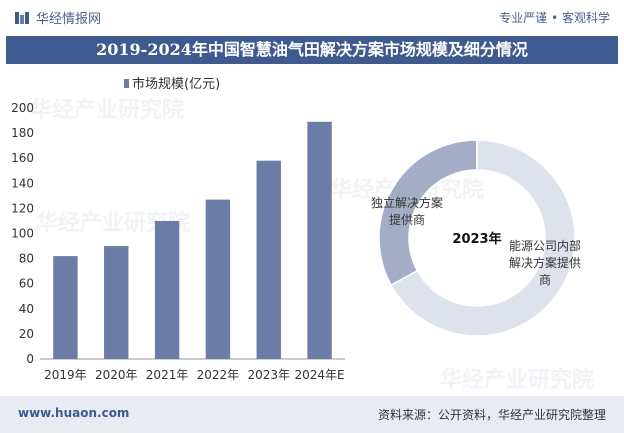 This screenshot has width=624, height=433. Describe the element at coordinates (22, 158) in the screenshot. I see `y-tick-label: 160` at that location.